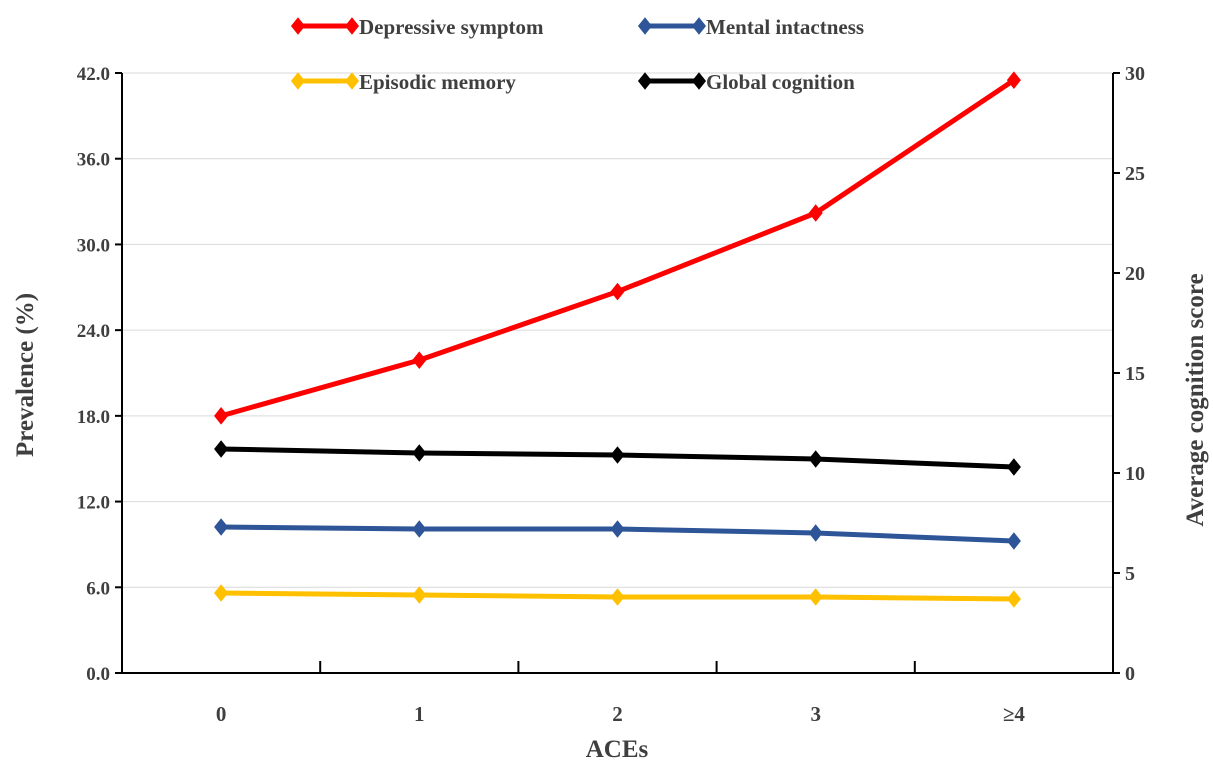 Image resolution: width=1213 pixels, height=766 pixels. Describe the element at coordinates (1195, 399) in the screenshot. I see `y-axis-right-title: Average cognition score` at that location.